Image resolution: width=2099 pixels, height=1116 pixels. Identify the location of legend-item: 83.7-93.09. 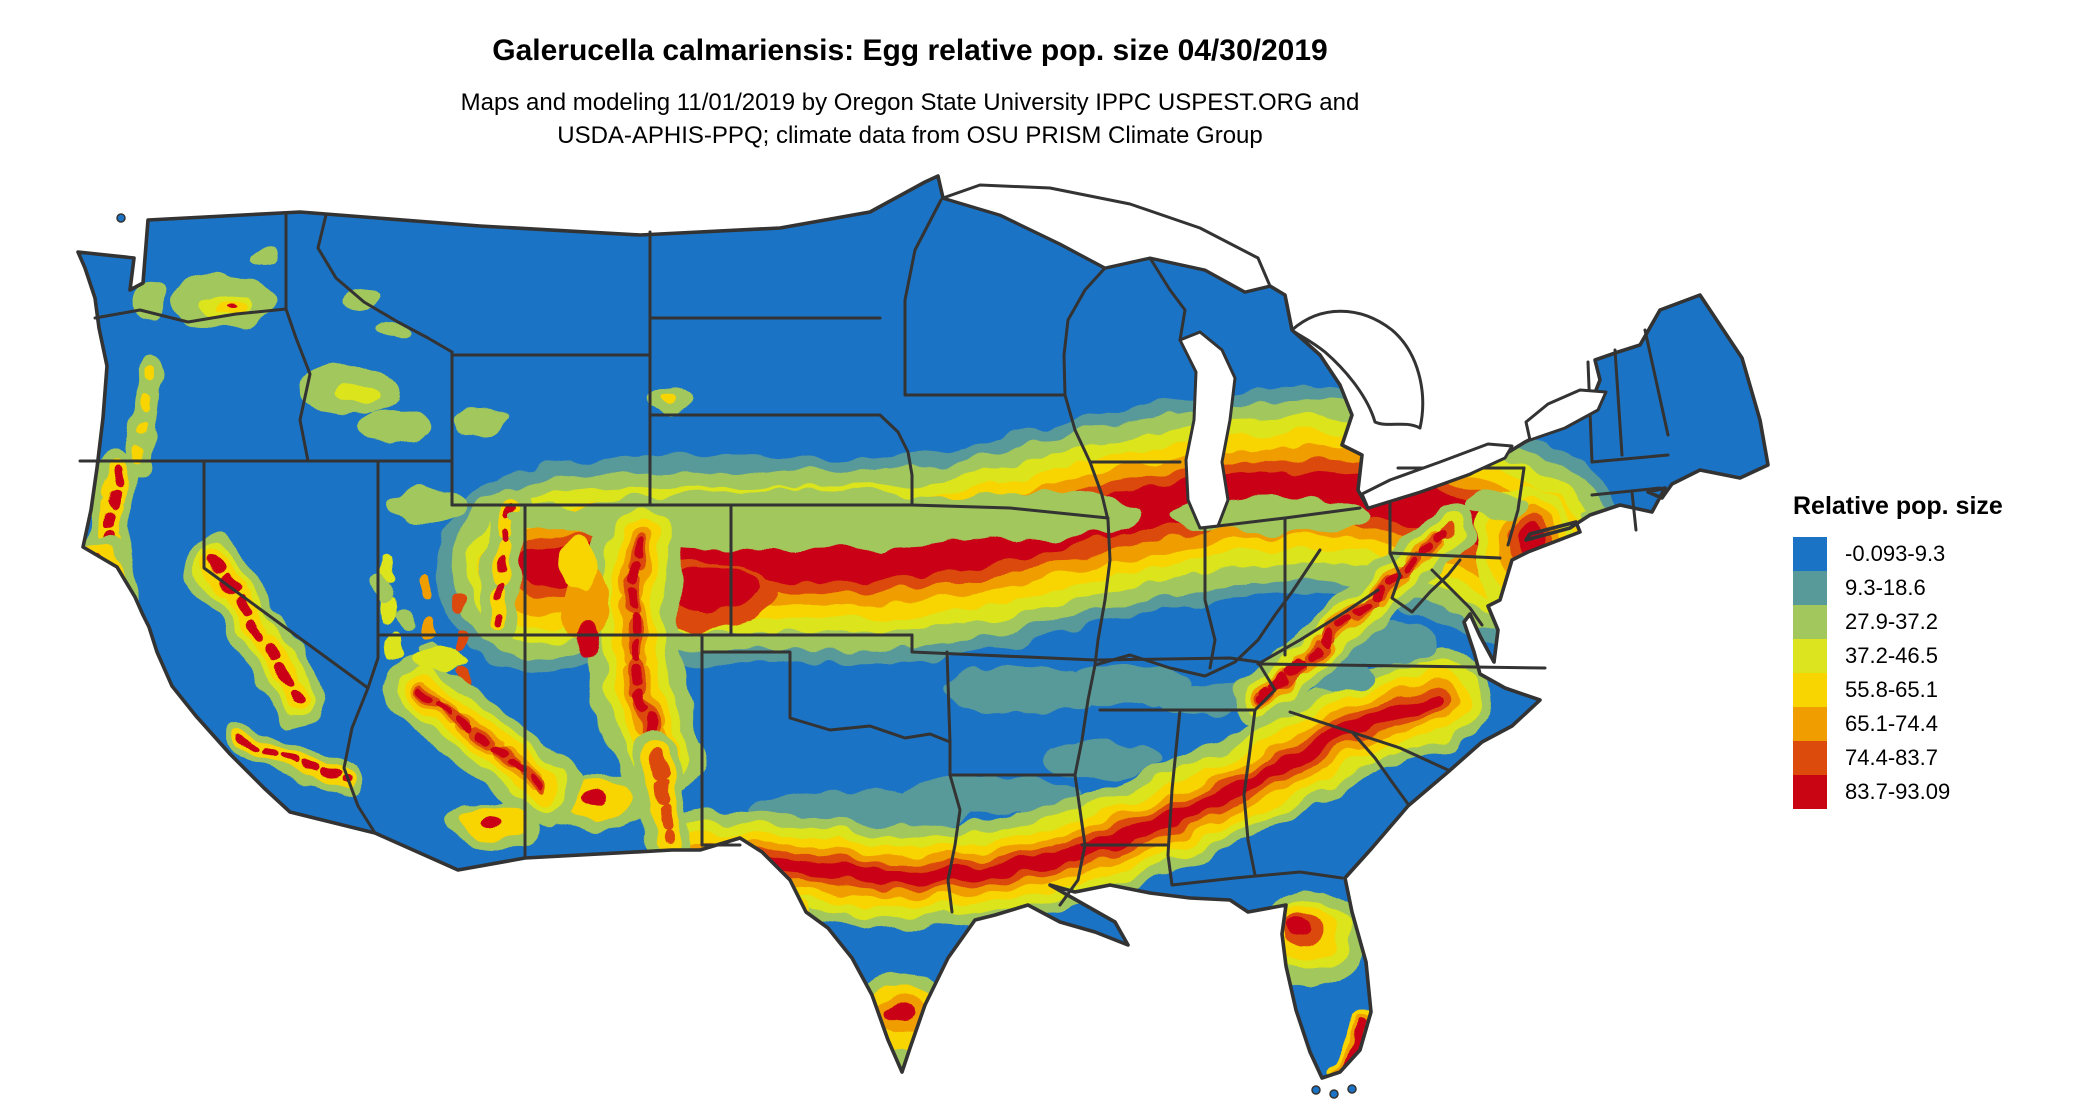
(1898, 792).